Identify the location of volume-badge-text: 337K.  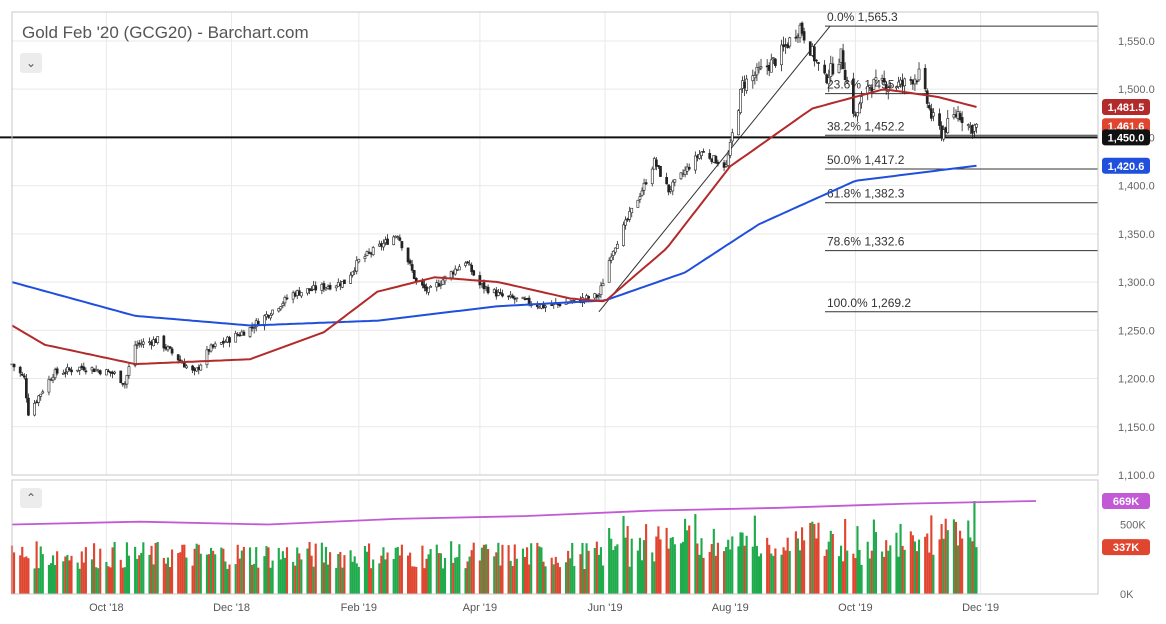
(1126, 548).